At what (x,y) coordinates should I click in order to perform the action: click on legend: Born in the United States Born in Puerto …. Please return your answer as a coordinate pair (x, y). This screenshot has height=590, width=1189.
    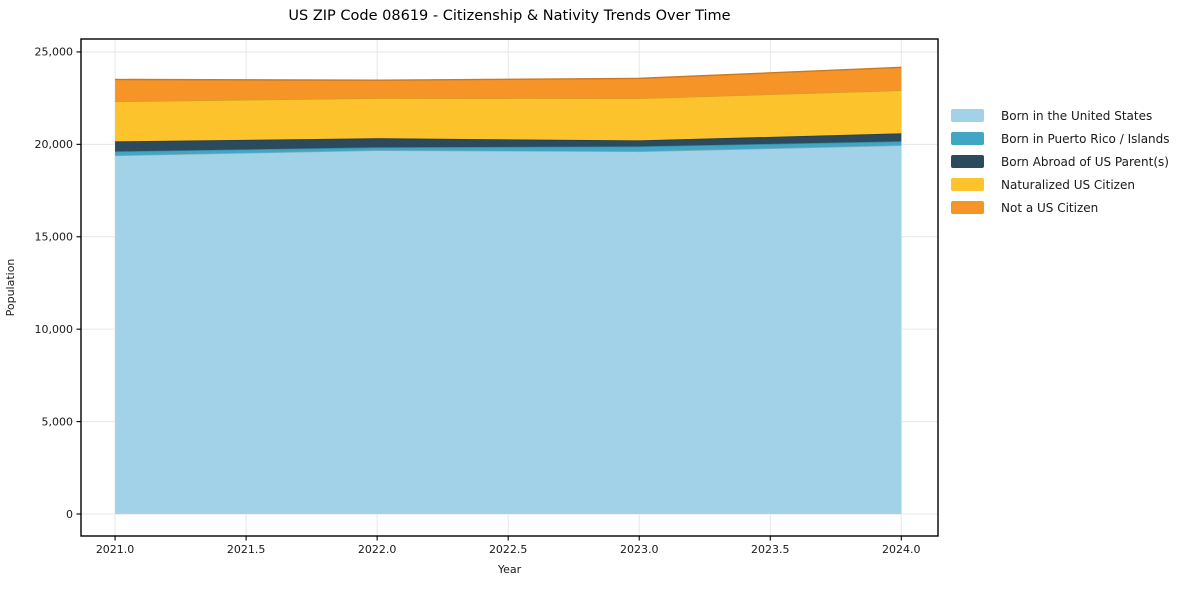
    Looking at the image, I should click on (1060, 161).